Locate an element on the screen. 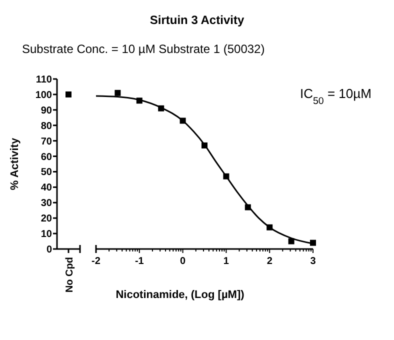  y-tick-label: 60 is located at coordinates (46, 157).